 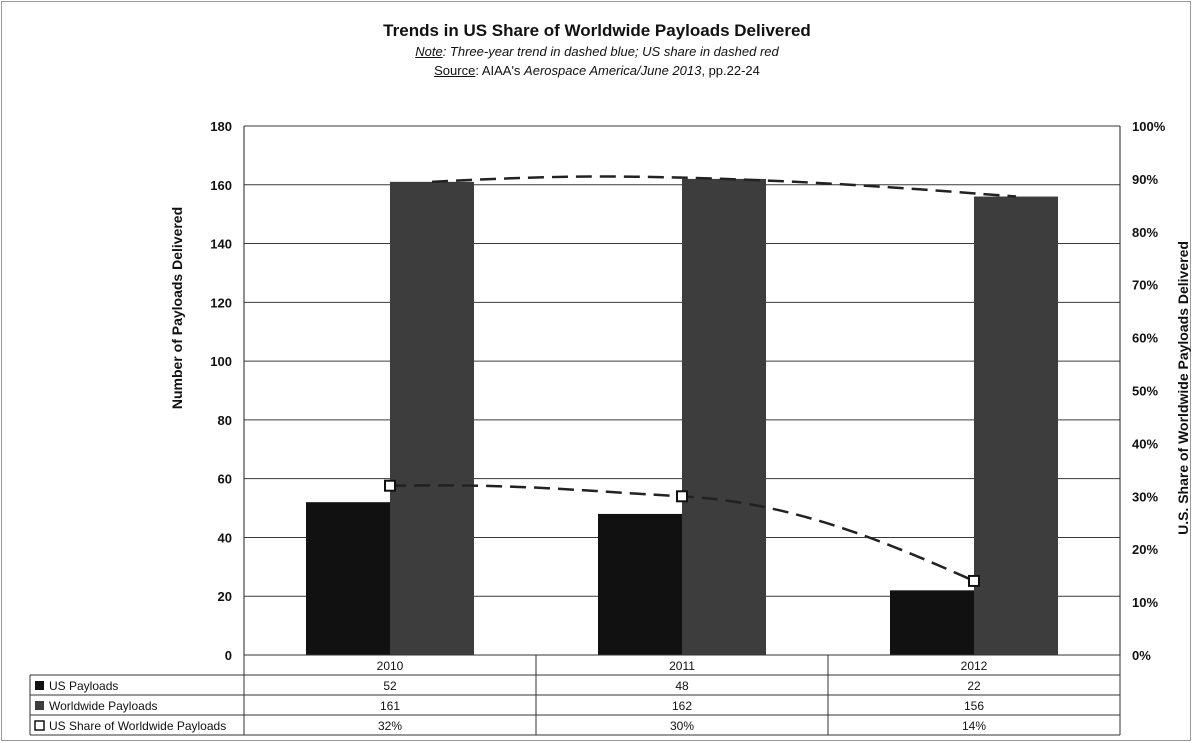 What do you see at coordinates (1145, 338) in the screenshot?
I see `y2-tick-label: 60%` at bounding box center [1145, 338].